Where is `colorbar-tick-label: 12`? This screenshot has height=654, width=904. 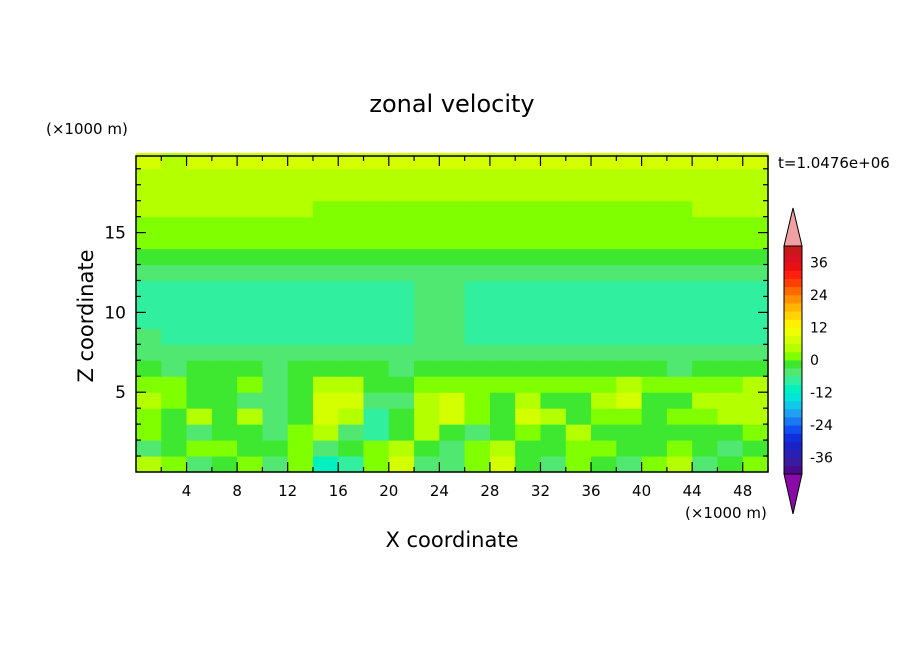
colorbar-tick-label: 12 is located at coordinates (819, 328).